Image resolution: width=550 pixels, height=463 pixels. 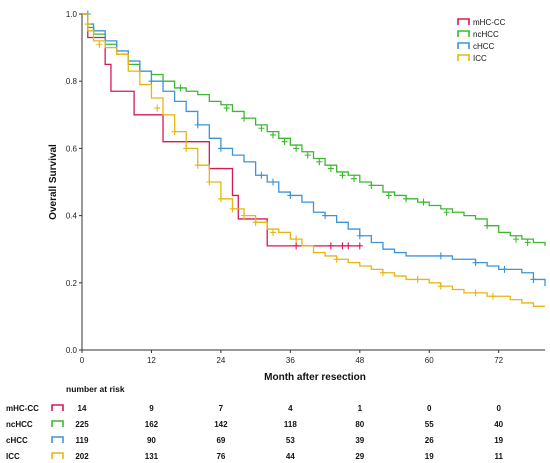 I want to click on risk-cell: 7, so click(x=221, y=408).